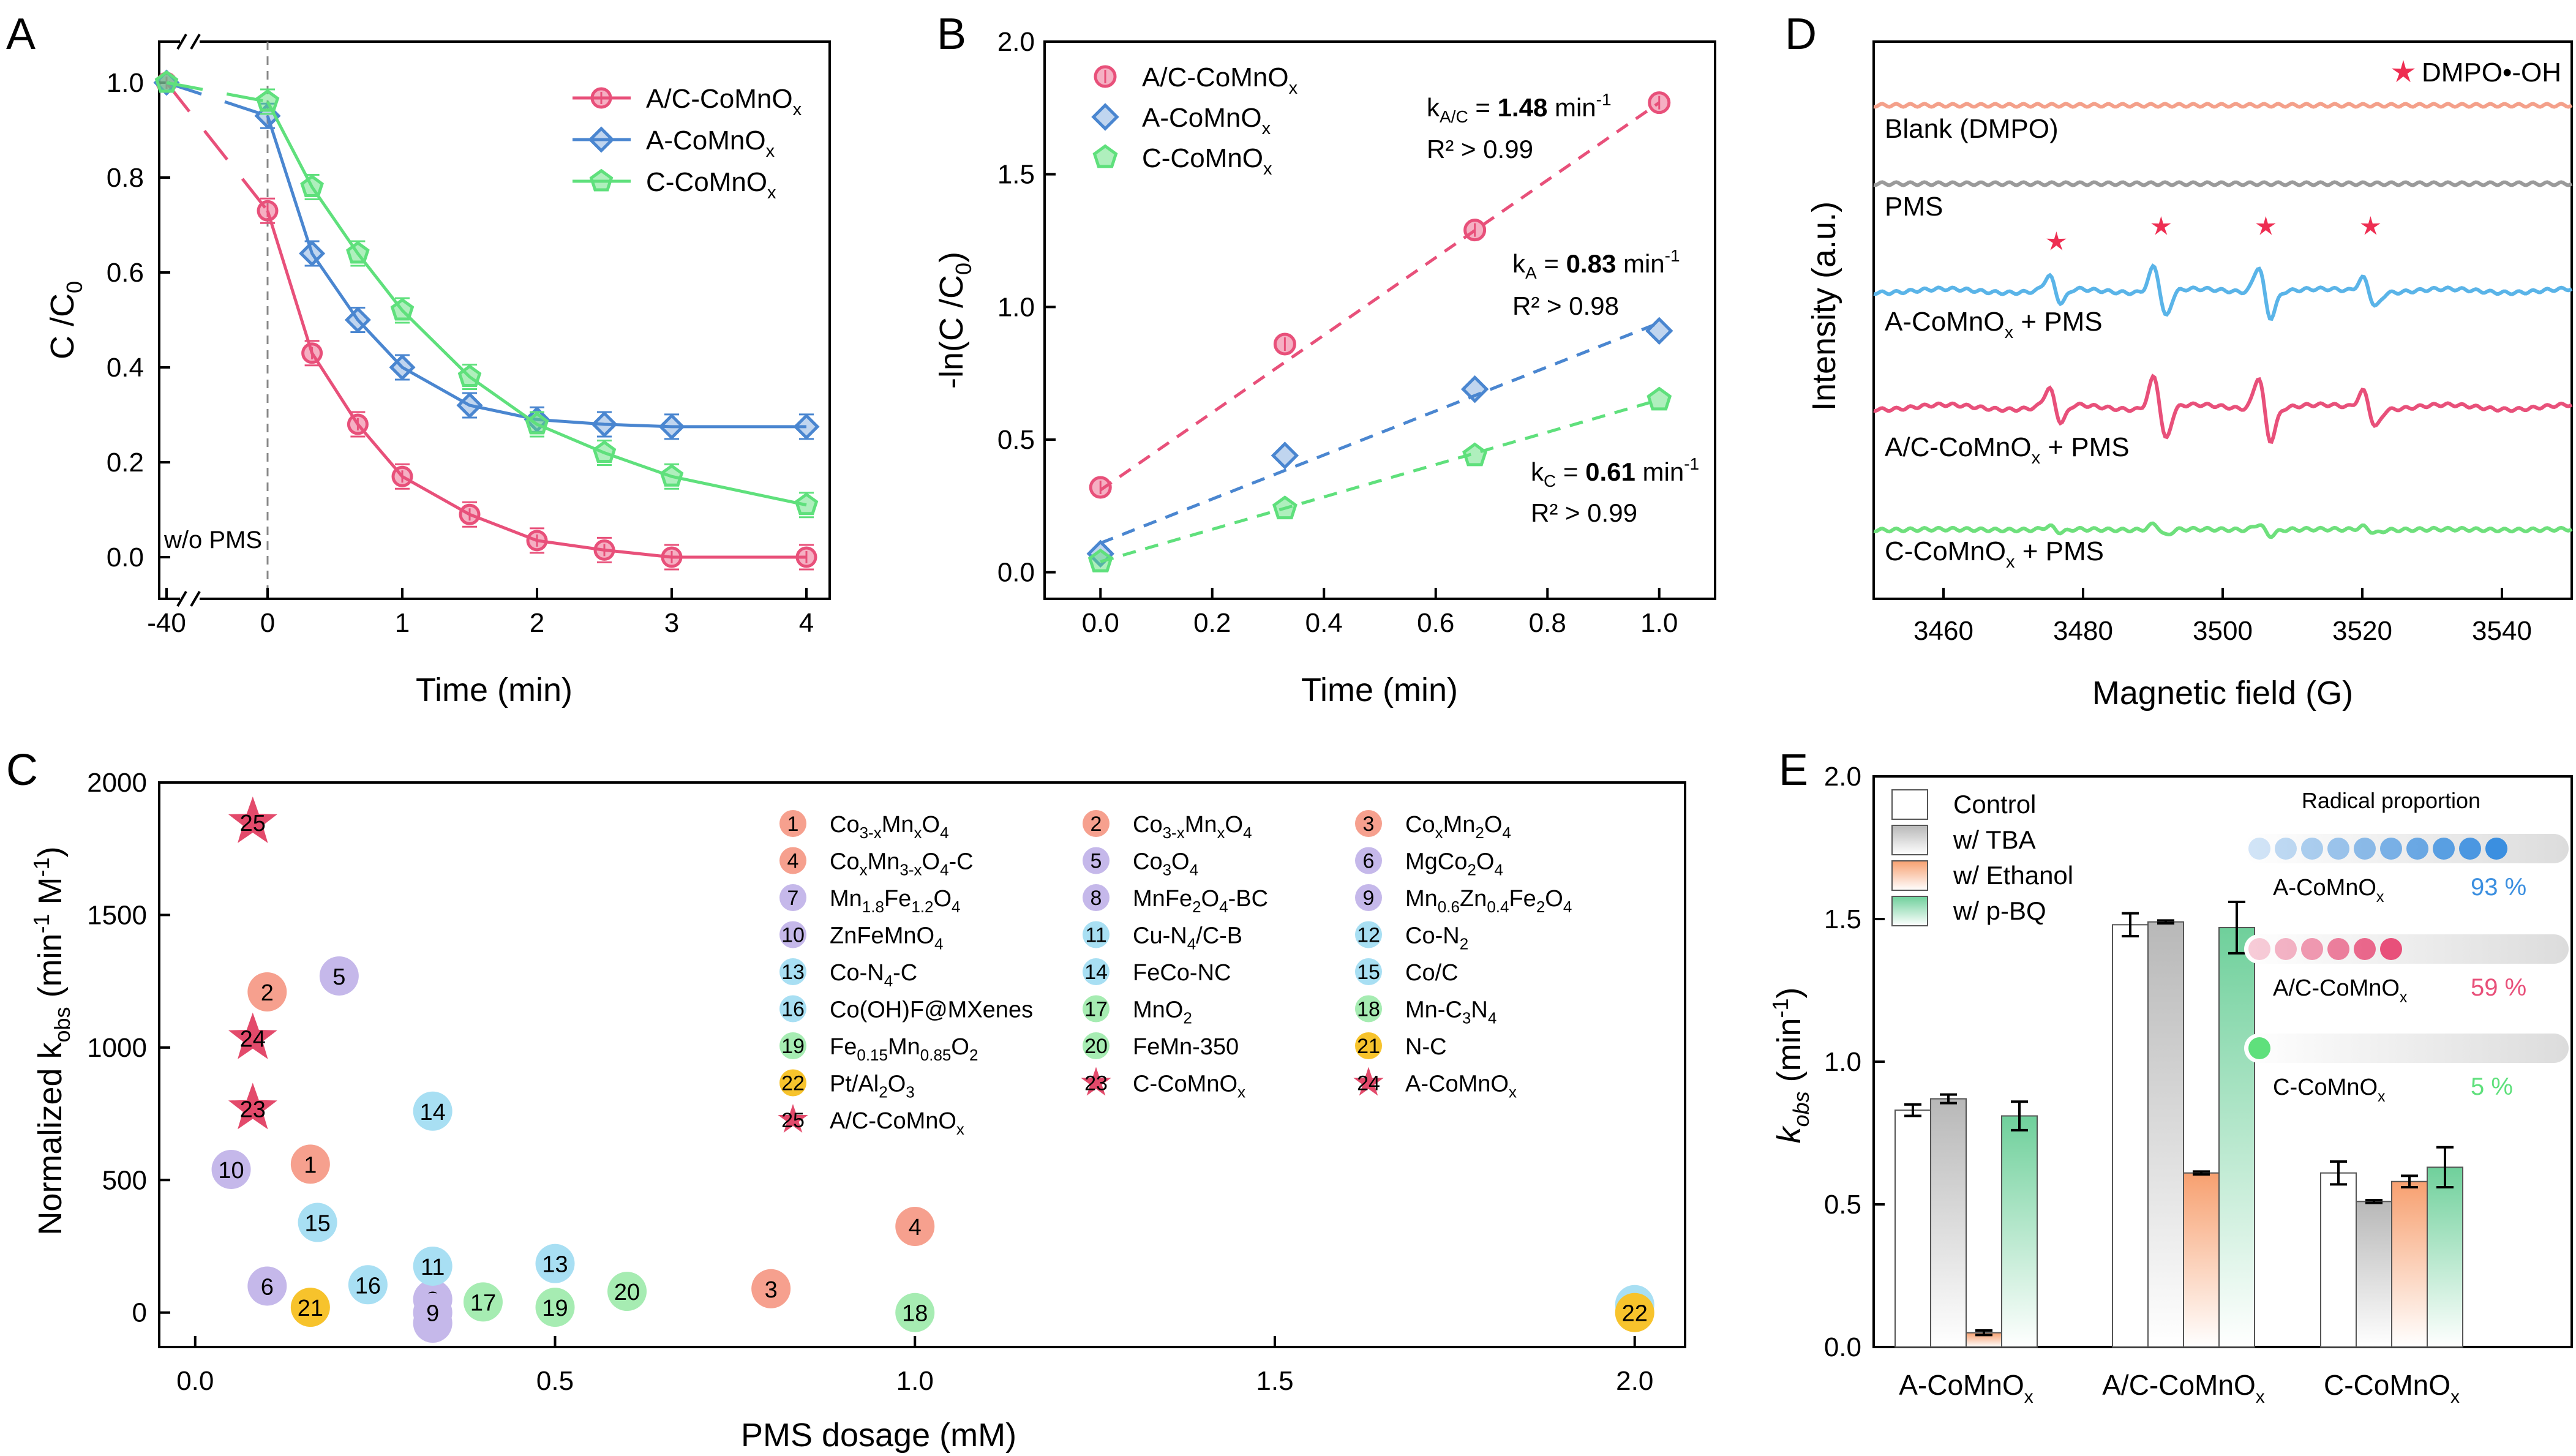  Describe the element at coordinates (139, 1313) in the screenshot. I see `panel-c-ytick-label: 0` at that location.